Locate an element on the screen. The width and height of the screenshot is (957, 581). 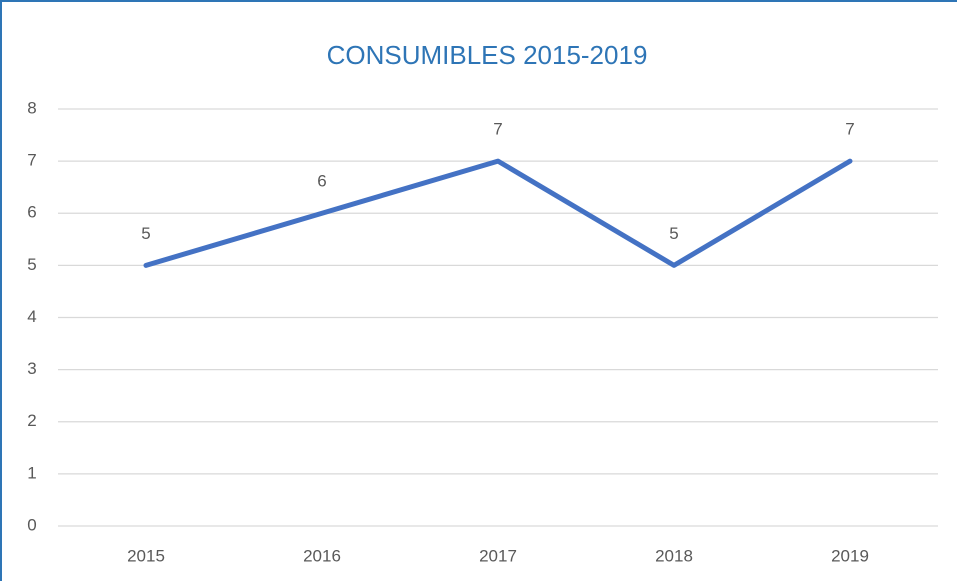
y-tick-label: 2 is located at coordinates (31, 420).